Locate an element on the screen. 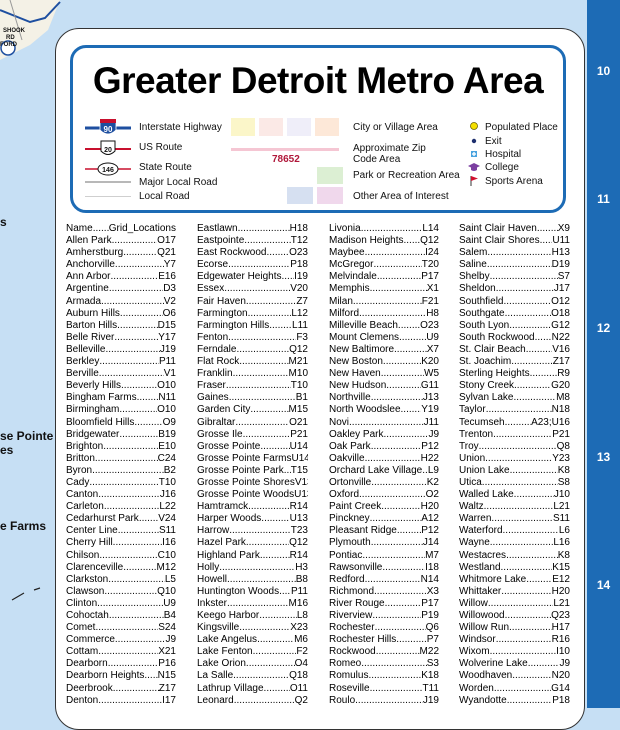 The height and width of the screenshot is (730, 620). svg-text: 20 is located at coordinates (108, 150).